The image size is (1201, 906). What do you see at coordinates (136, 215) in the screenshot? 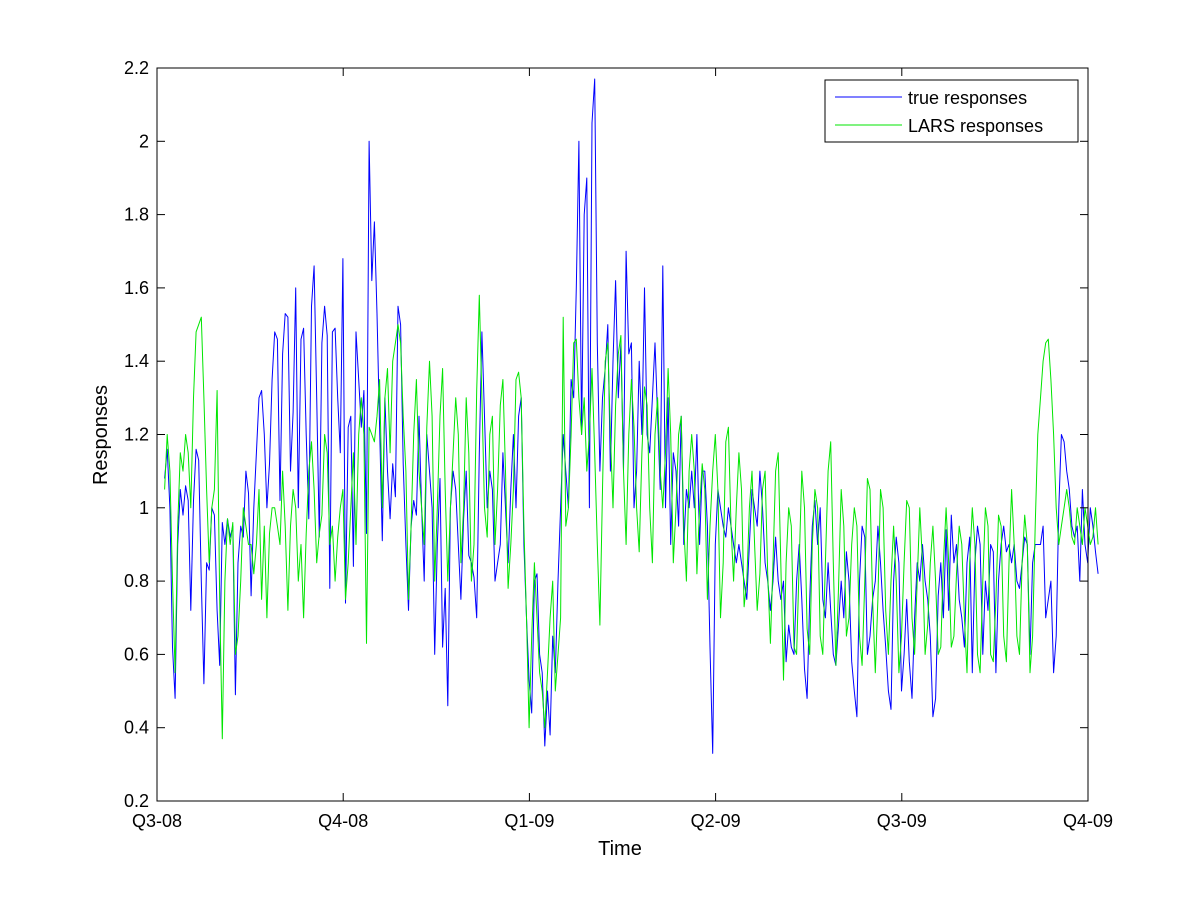
I see `y-tick-label: 1.8` at bounding box center [136, 215].